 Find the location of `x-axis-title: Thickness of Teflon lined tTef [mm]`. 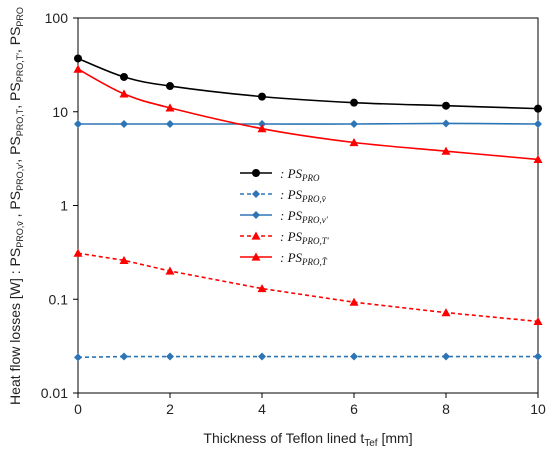

x-axis-title: Thickness of Teflon lined tTef [mm] is located at coordinates (307, 439).